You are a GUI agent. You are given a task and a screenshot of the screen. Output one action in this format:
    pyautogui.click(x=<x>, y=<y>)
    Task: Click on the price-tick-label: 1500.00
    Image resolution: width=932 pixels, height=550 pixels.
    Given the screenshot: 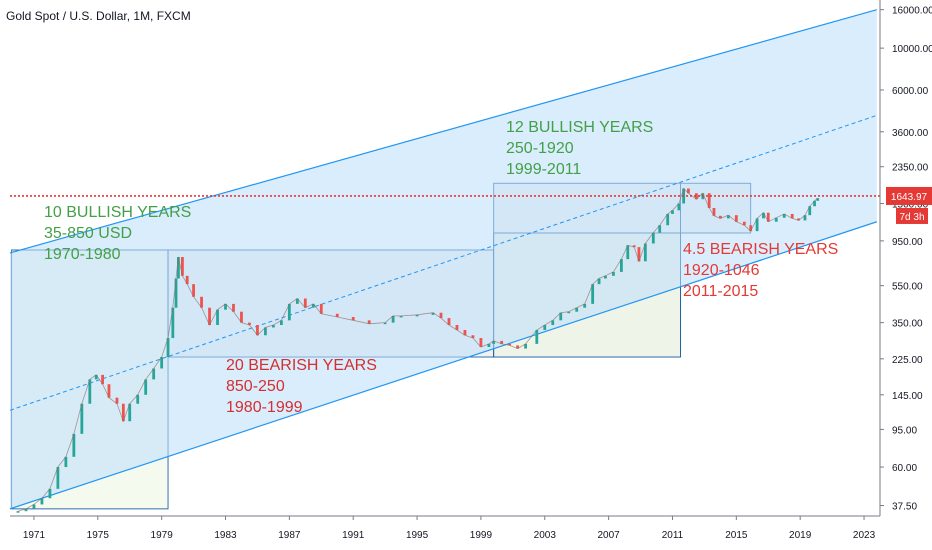 What is the action you would take?
    pyautogui.click(x=910, y=204)
    